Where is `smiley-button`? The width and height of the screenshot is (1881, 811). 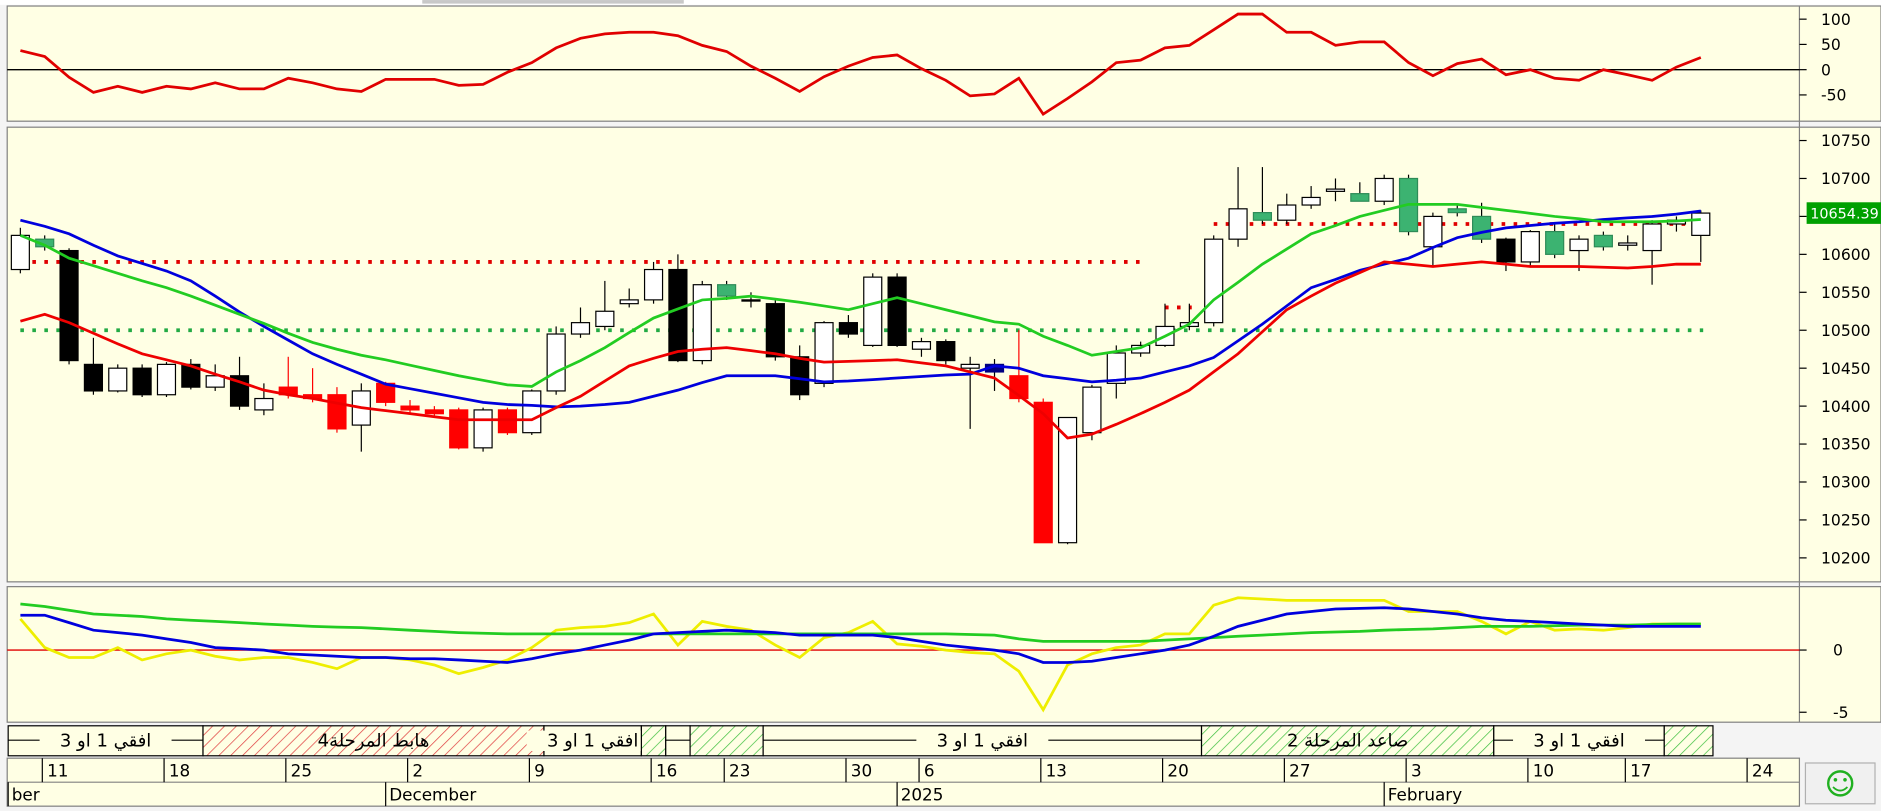
smiley-button is located at coordinates (1840, 783).